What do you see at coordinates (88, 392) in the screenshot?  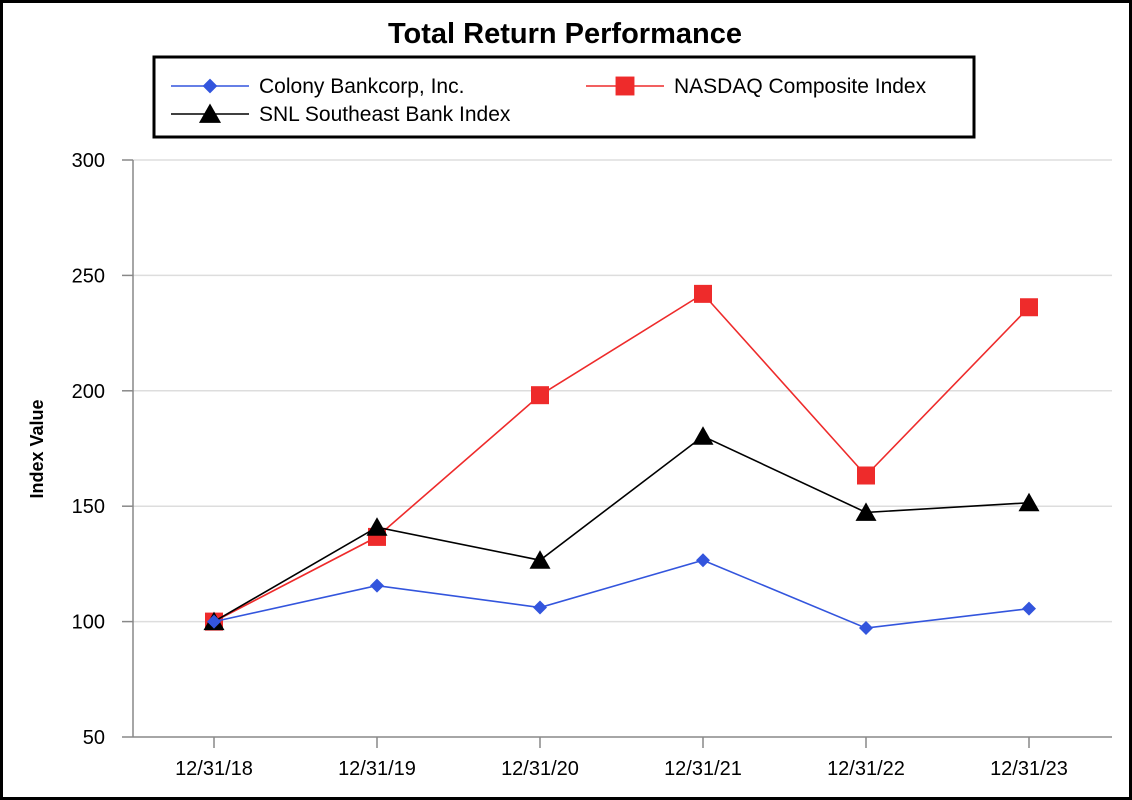 I see `y-tick-label: 200` at bounding box center [88, 392].